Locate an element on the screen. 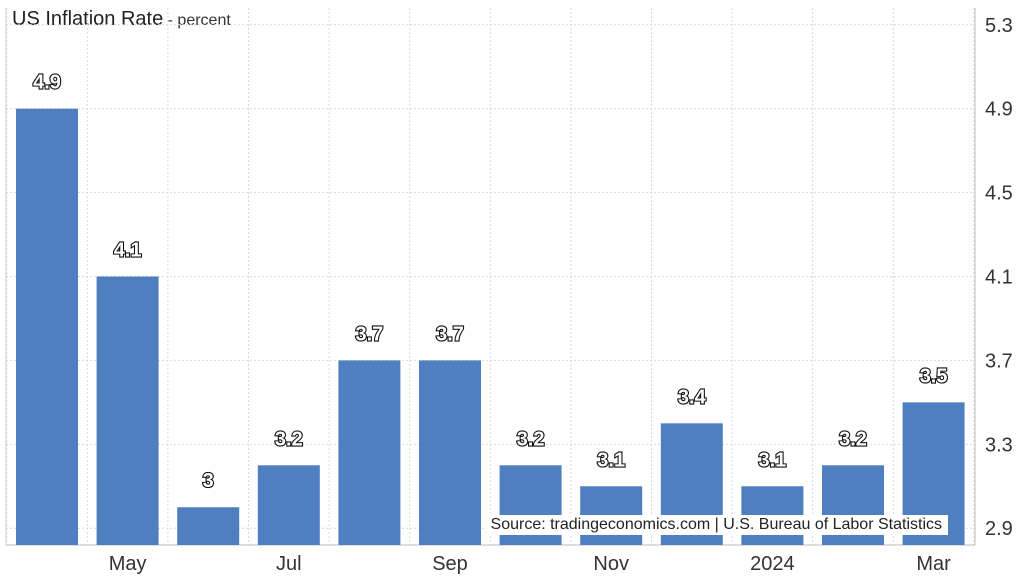  x-tick-label: Mar is located at coordinates (933, 564).